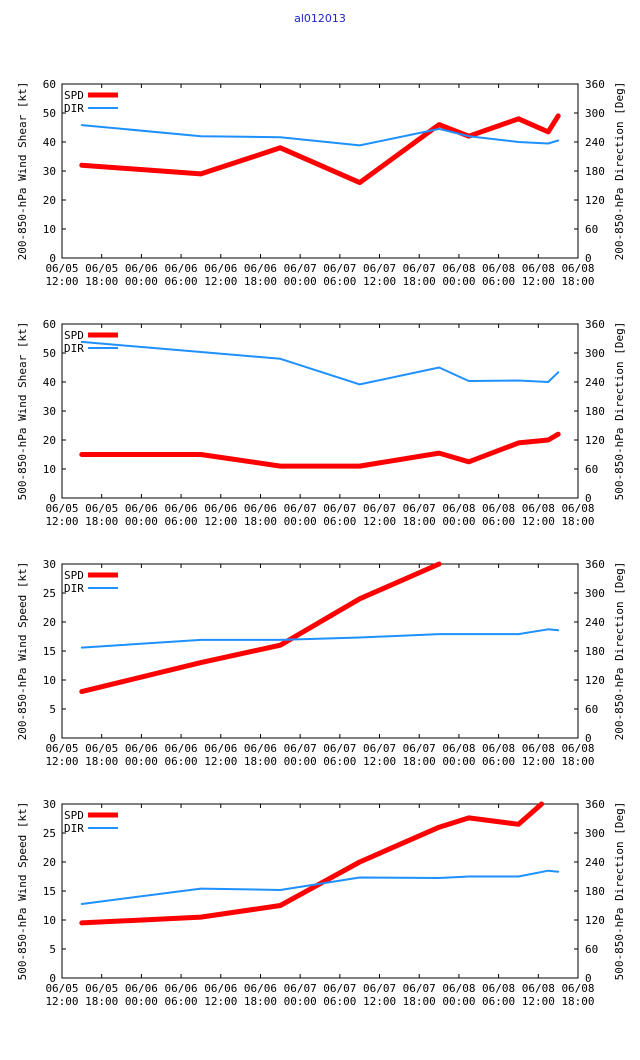 This screenshot has height=1060, width=640. What do you see at coordinates (49, 113) in the screenshot?
I see `y-tick-label: 50` at bounding box center [49, 113].